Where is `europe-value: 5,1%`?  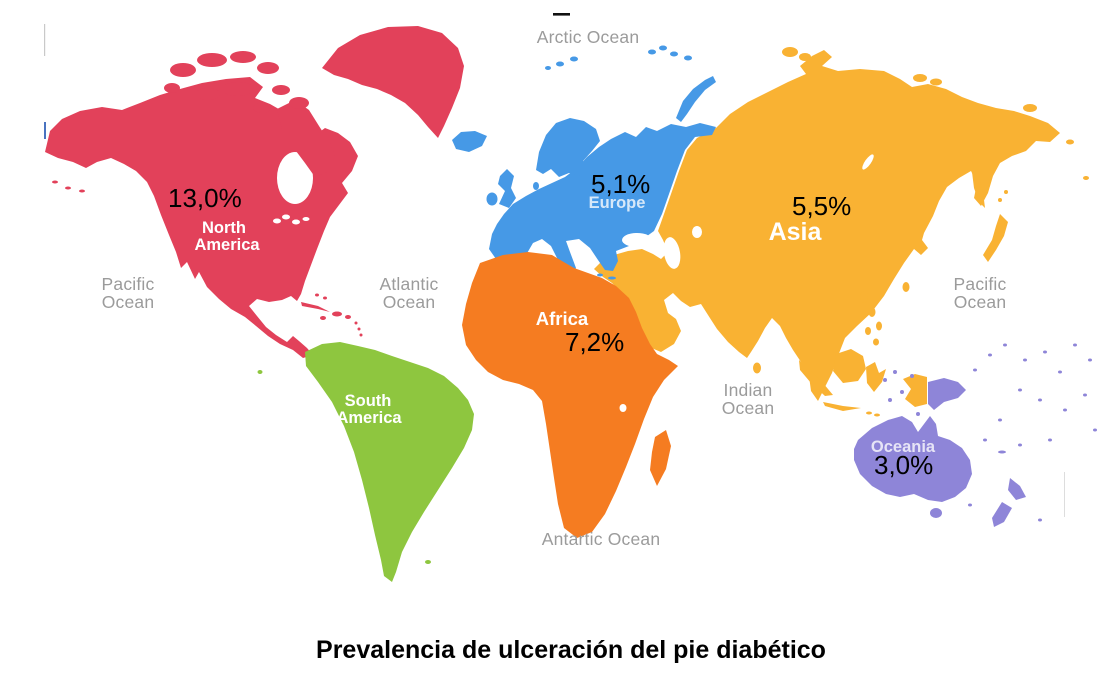
europe-value: 5,1% is located at coordinates (620, 184).